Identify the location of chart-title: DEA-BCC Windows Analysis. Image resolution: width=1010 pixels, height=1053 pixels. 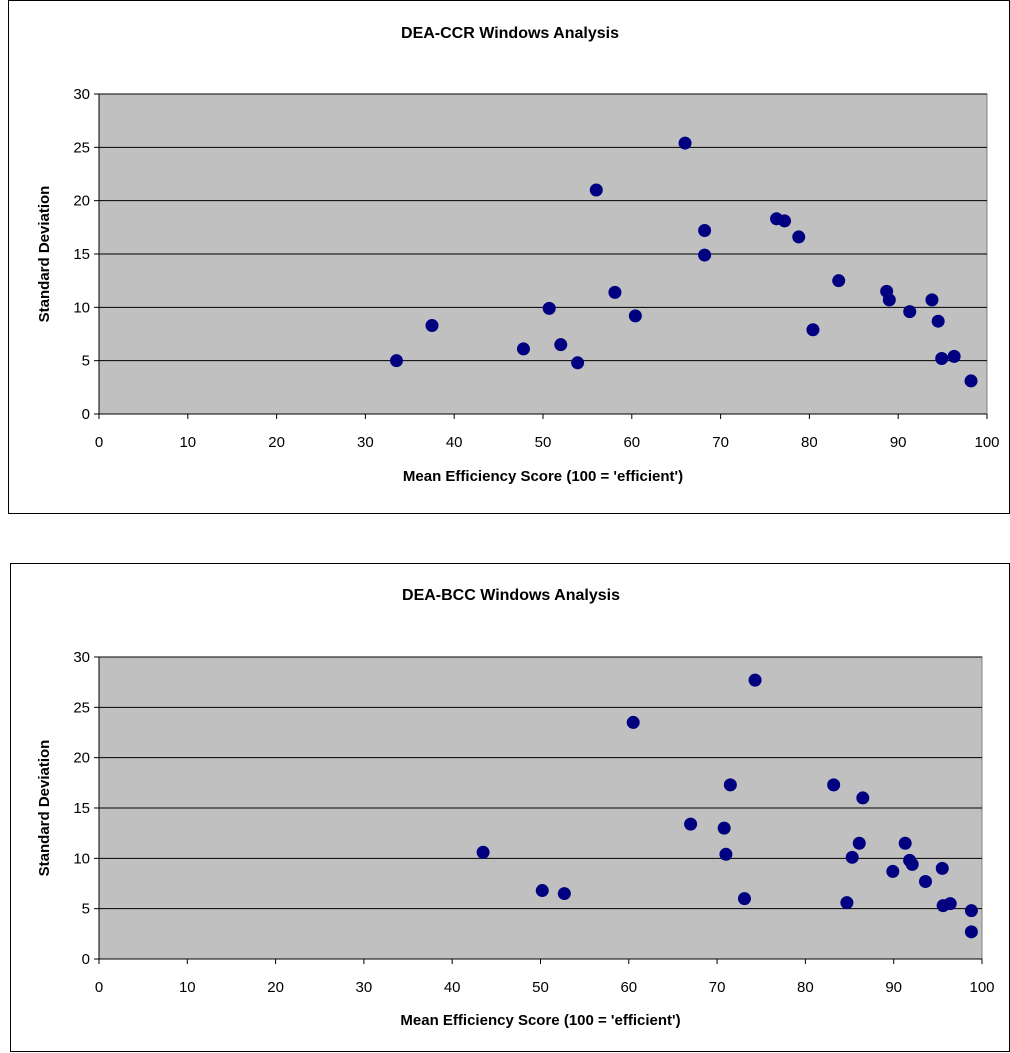
(511, 595).